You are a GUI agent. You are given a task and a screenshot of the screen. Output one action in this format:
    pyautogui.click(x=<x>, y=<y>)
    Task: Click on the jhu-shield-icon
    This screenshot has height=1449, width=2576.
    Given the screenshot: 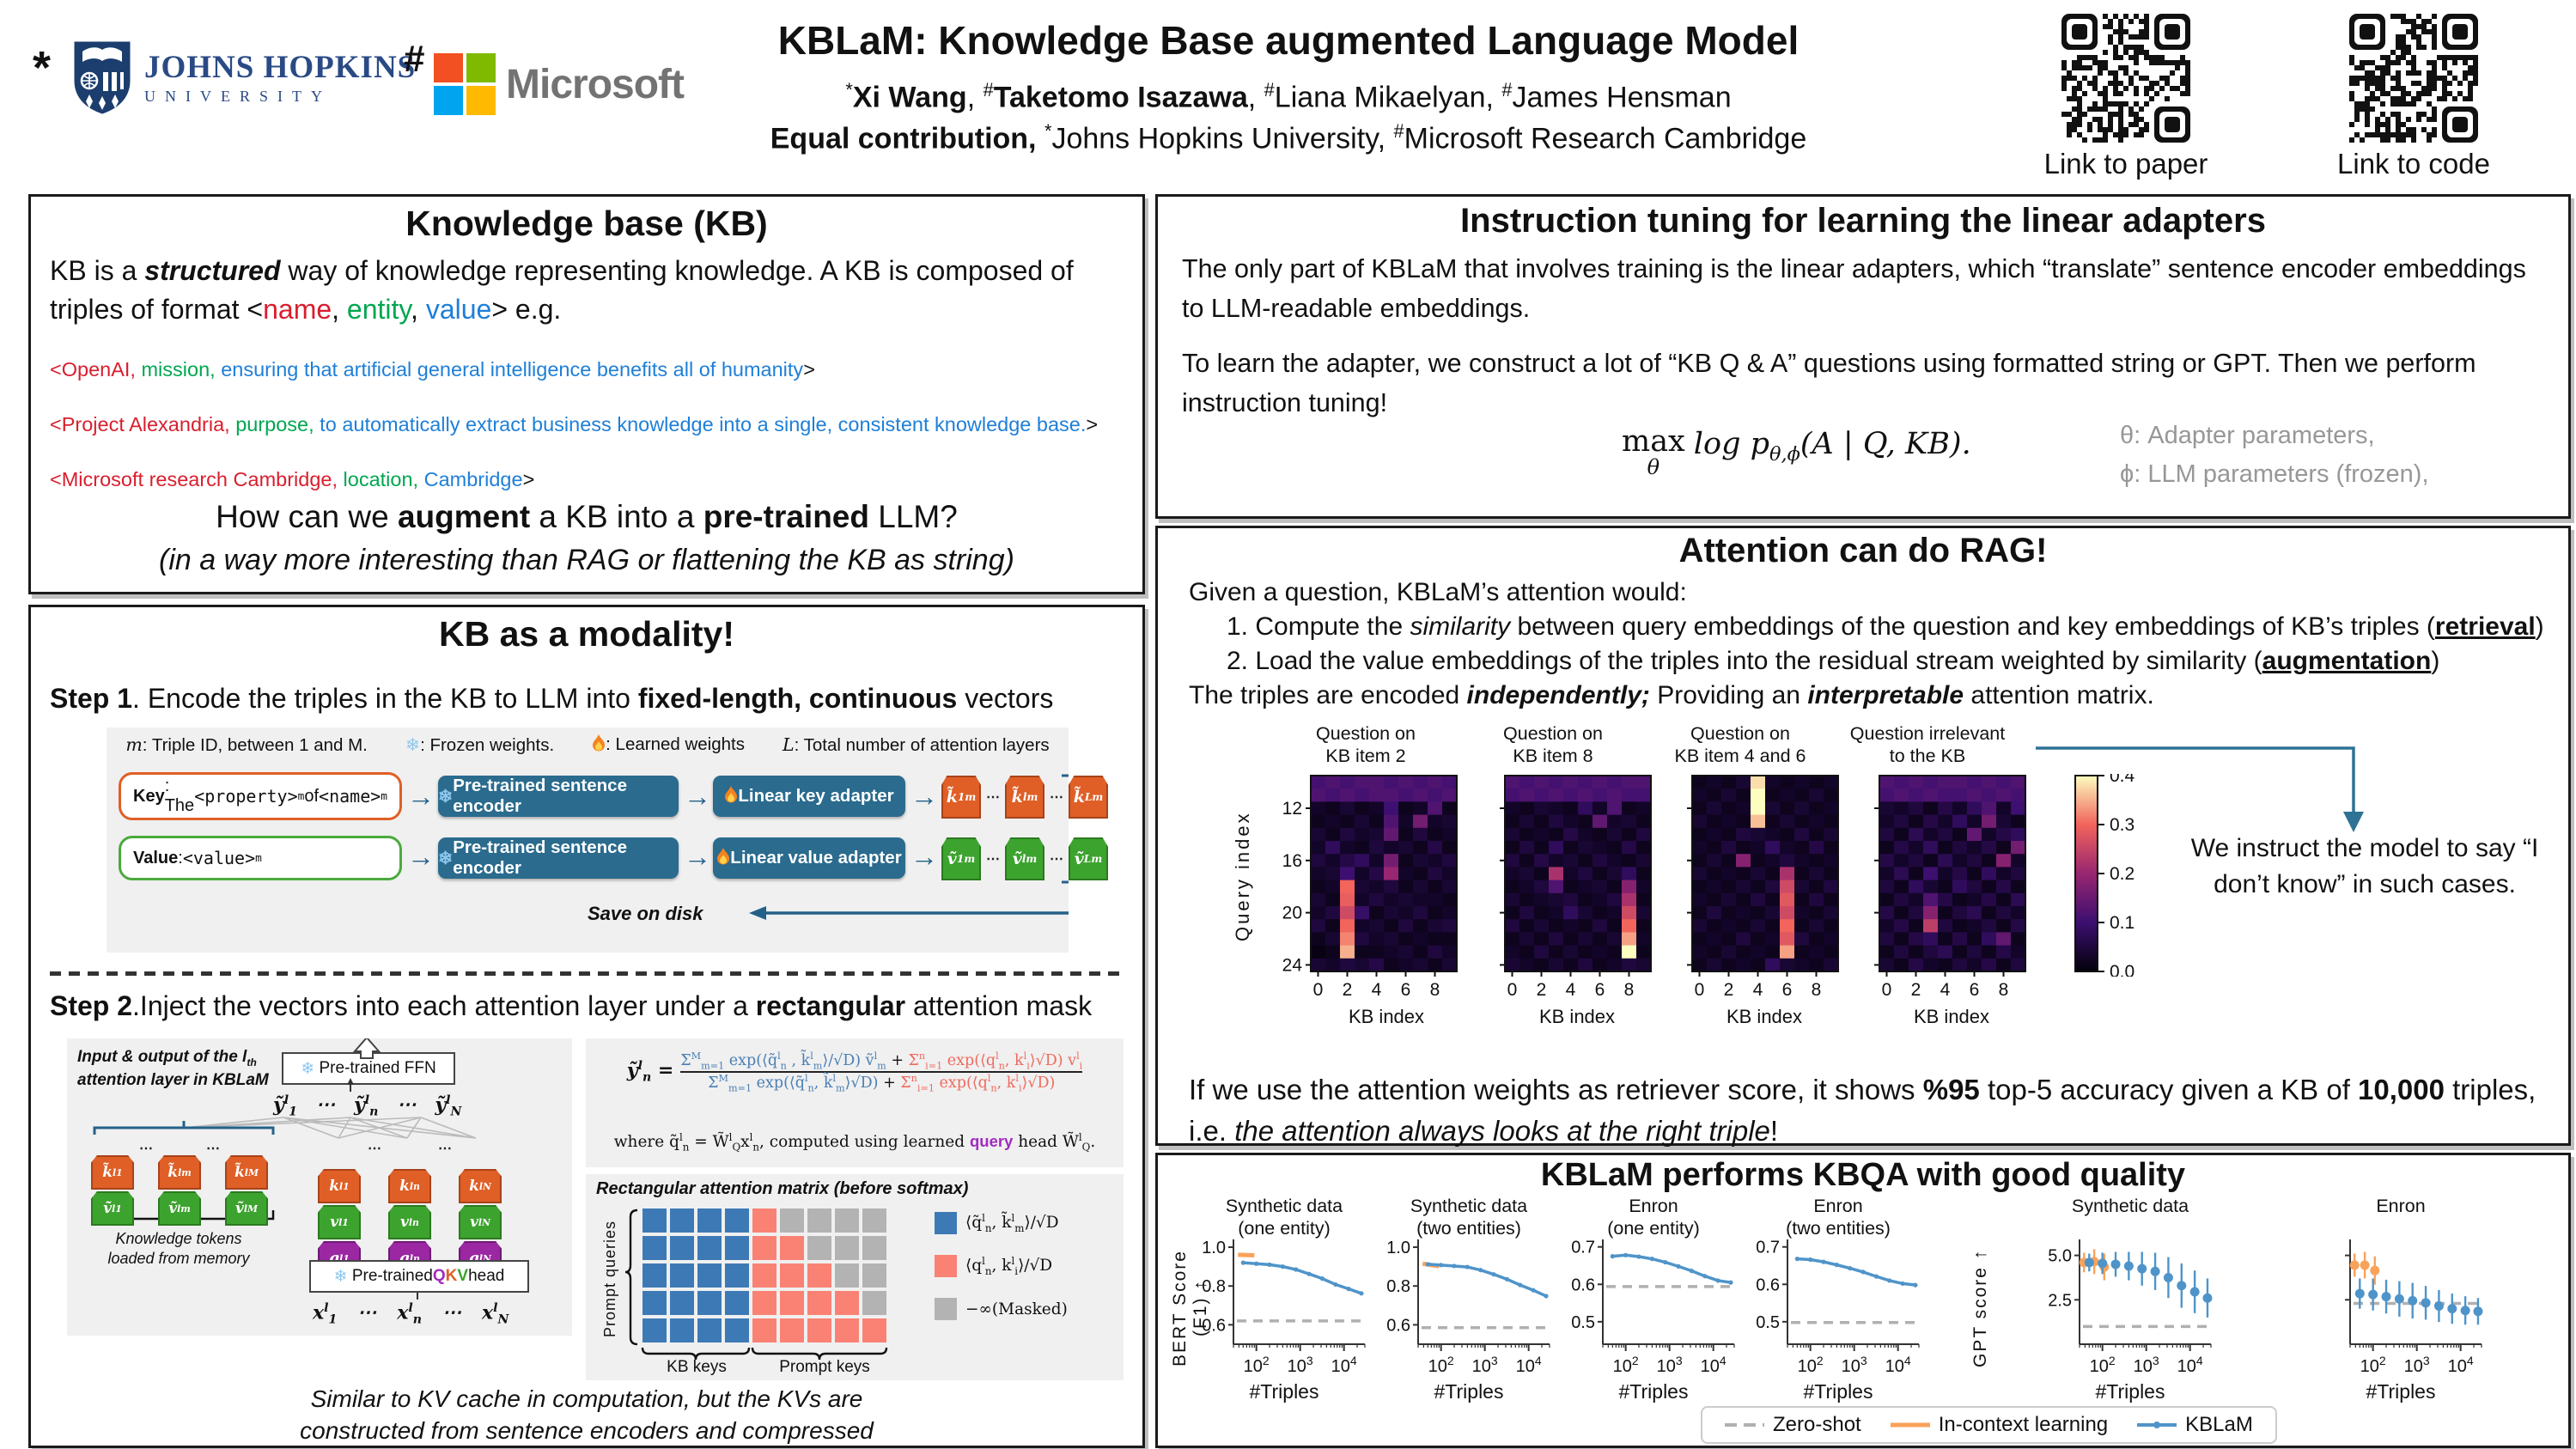 What is the action you would take?
    pyautogui.click(x=102, y=77)
    